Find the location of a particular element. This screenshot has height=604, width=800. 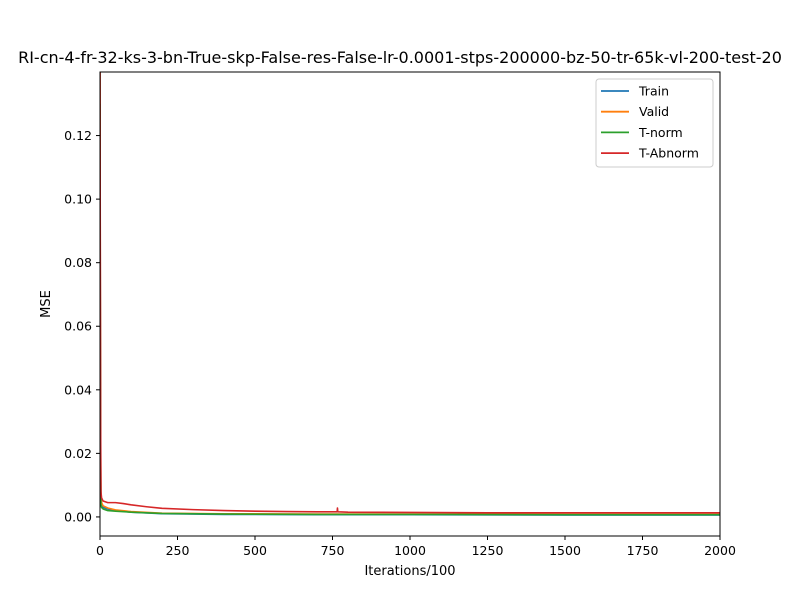

legend-label-t-abnorm: T-Abnorm is located at coordinates (668, 153).